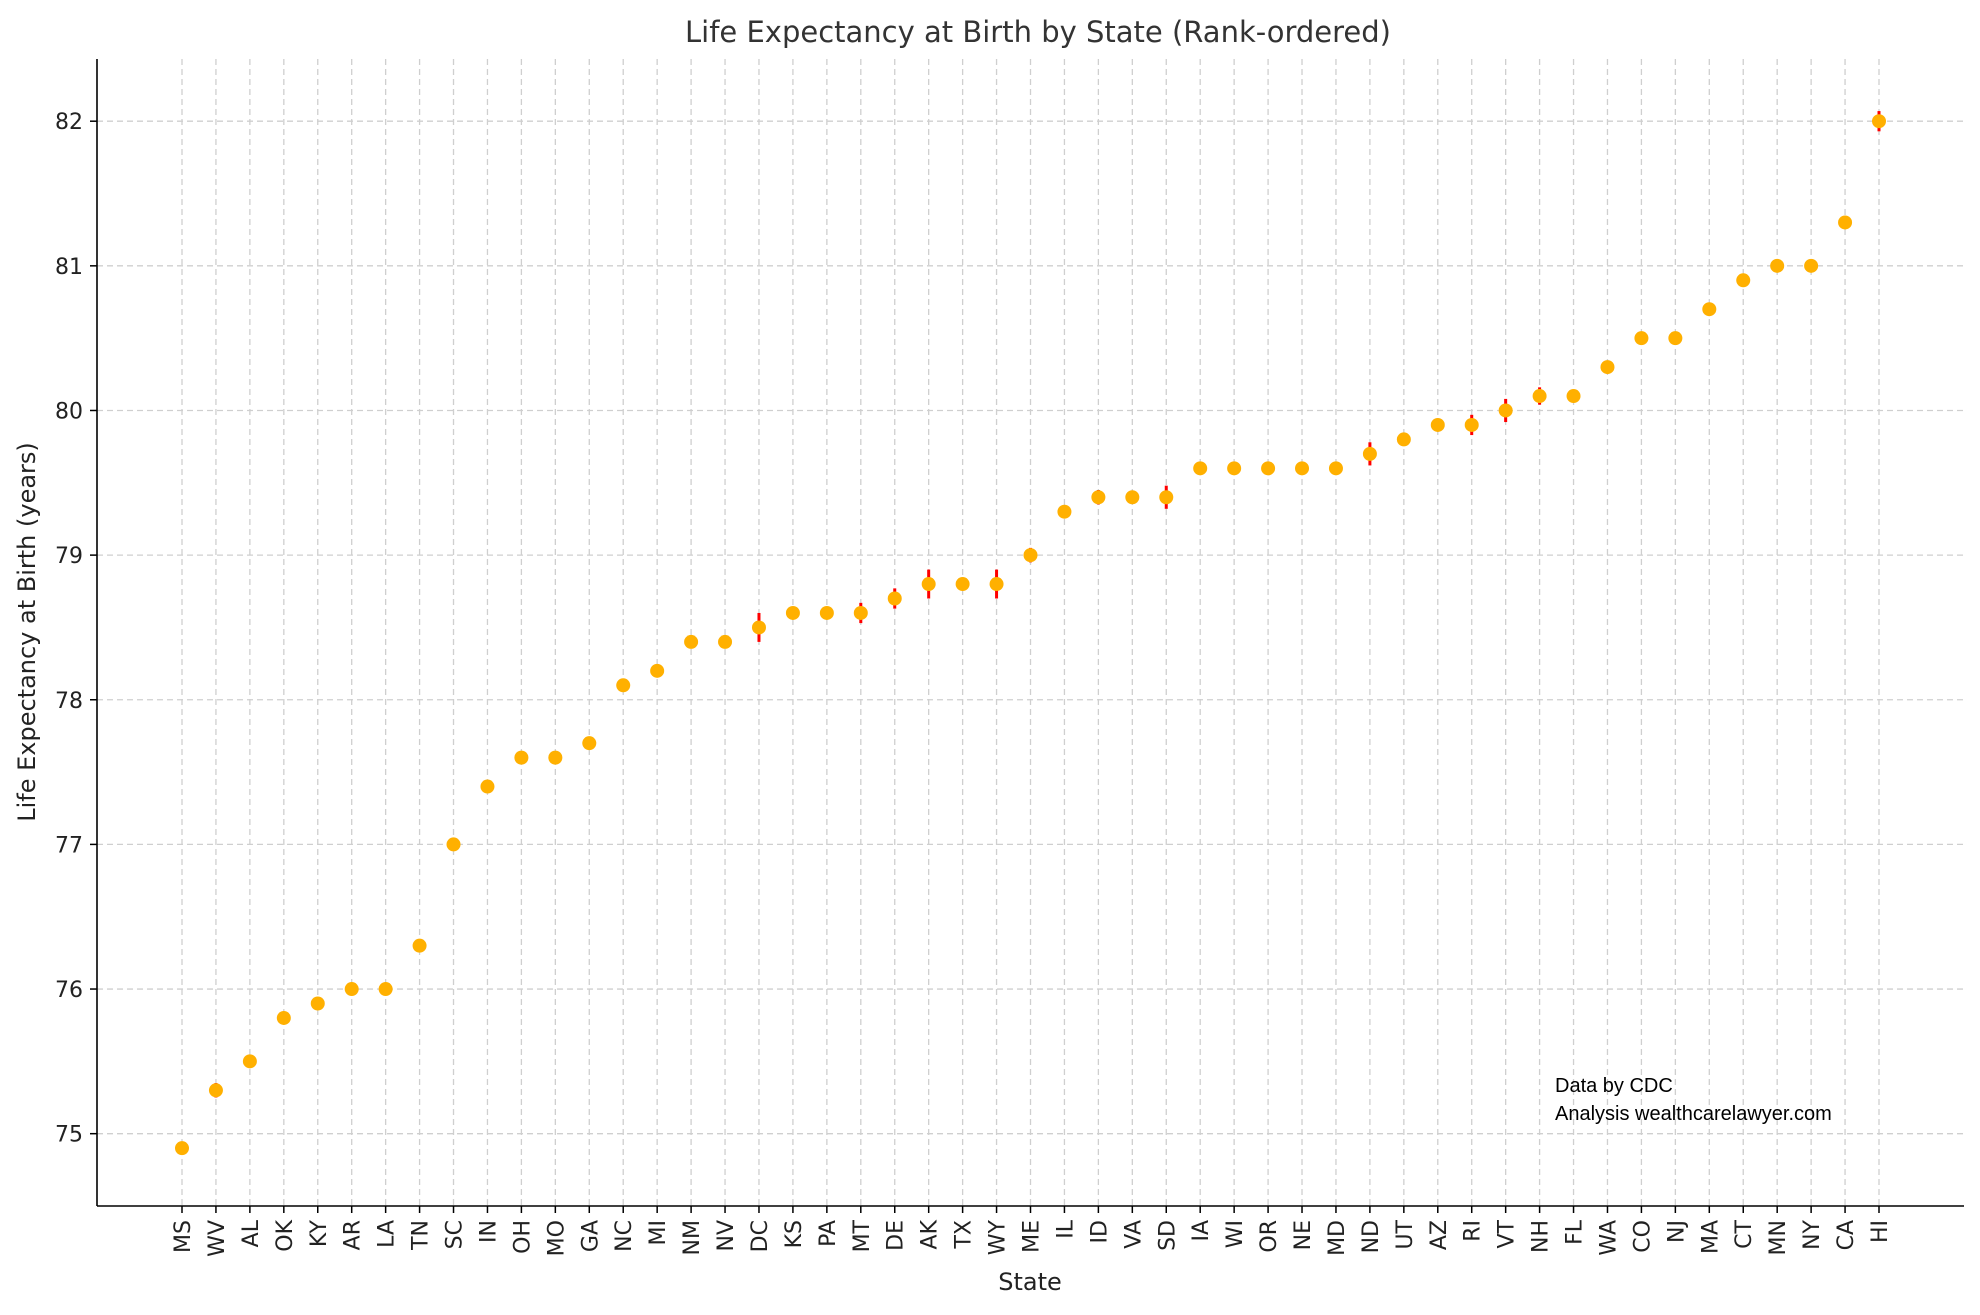 The image size is (1980, 1315). What do you see at coordinates (794, 1234) in the screenshot?
I see `x-tick-label: KS` at bounding box center [794, 1234].